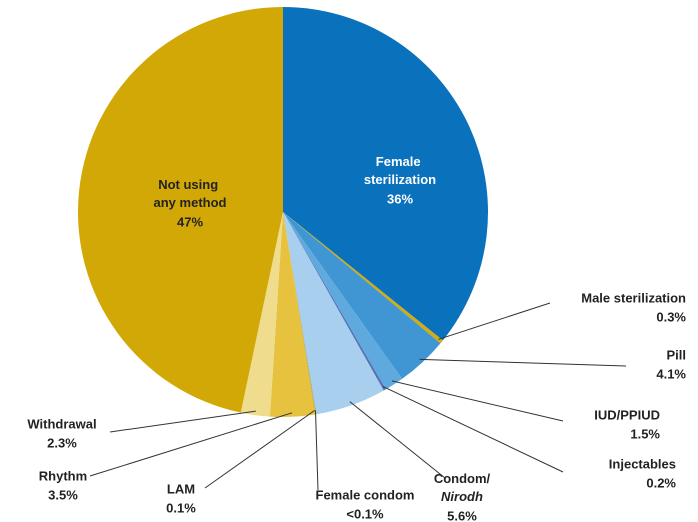 The height and width of the screenshot is (522, 698). I want to click on slice-label: Condom/Nirodh, so click(462, 487).